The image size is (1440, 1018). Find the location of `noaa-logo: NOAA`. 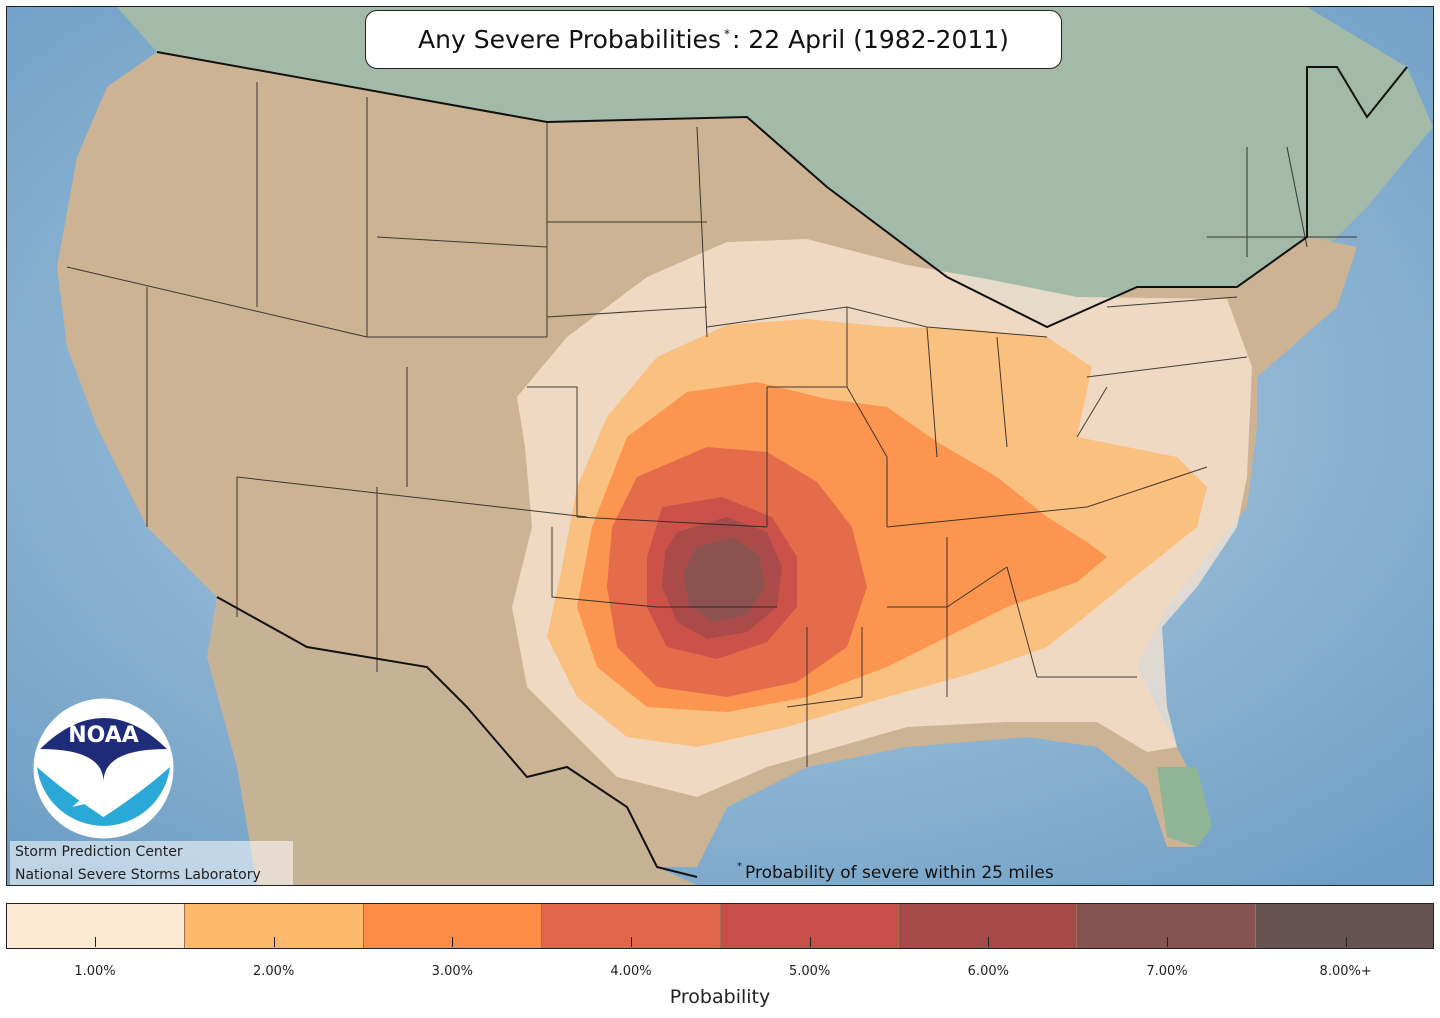

noaa-logo: NOAA is located at coordinates (103, 768).